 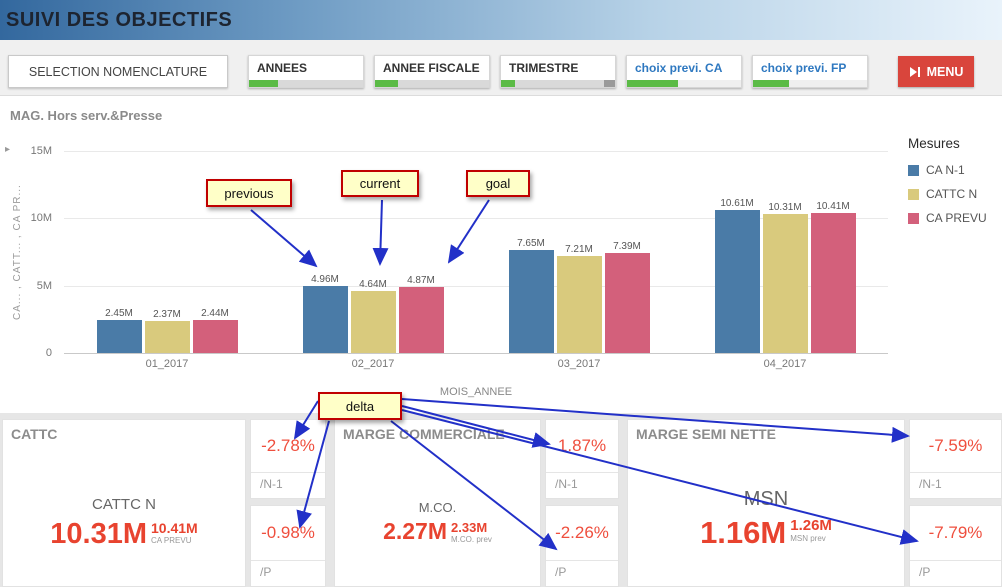 I want to click on filter-trimestre: TRIMESTRE, so click(x=558, y=71).